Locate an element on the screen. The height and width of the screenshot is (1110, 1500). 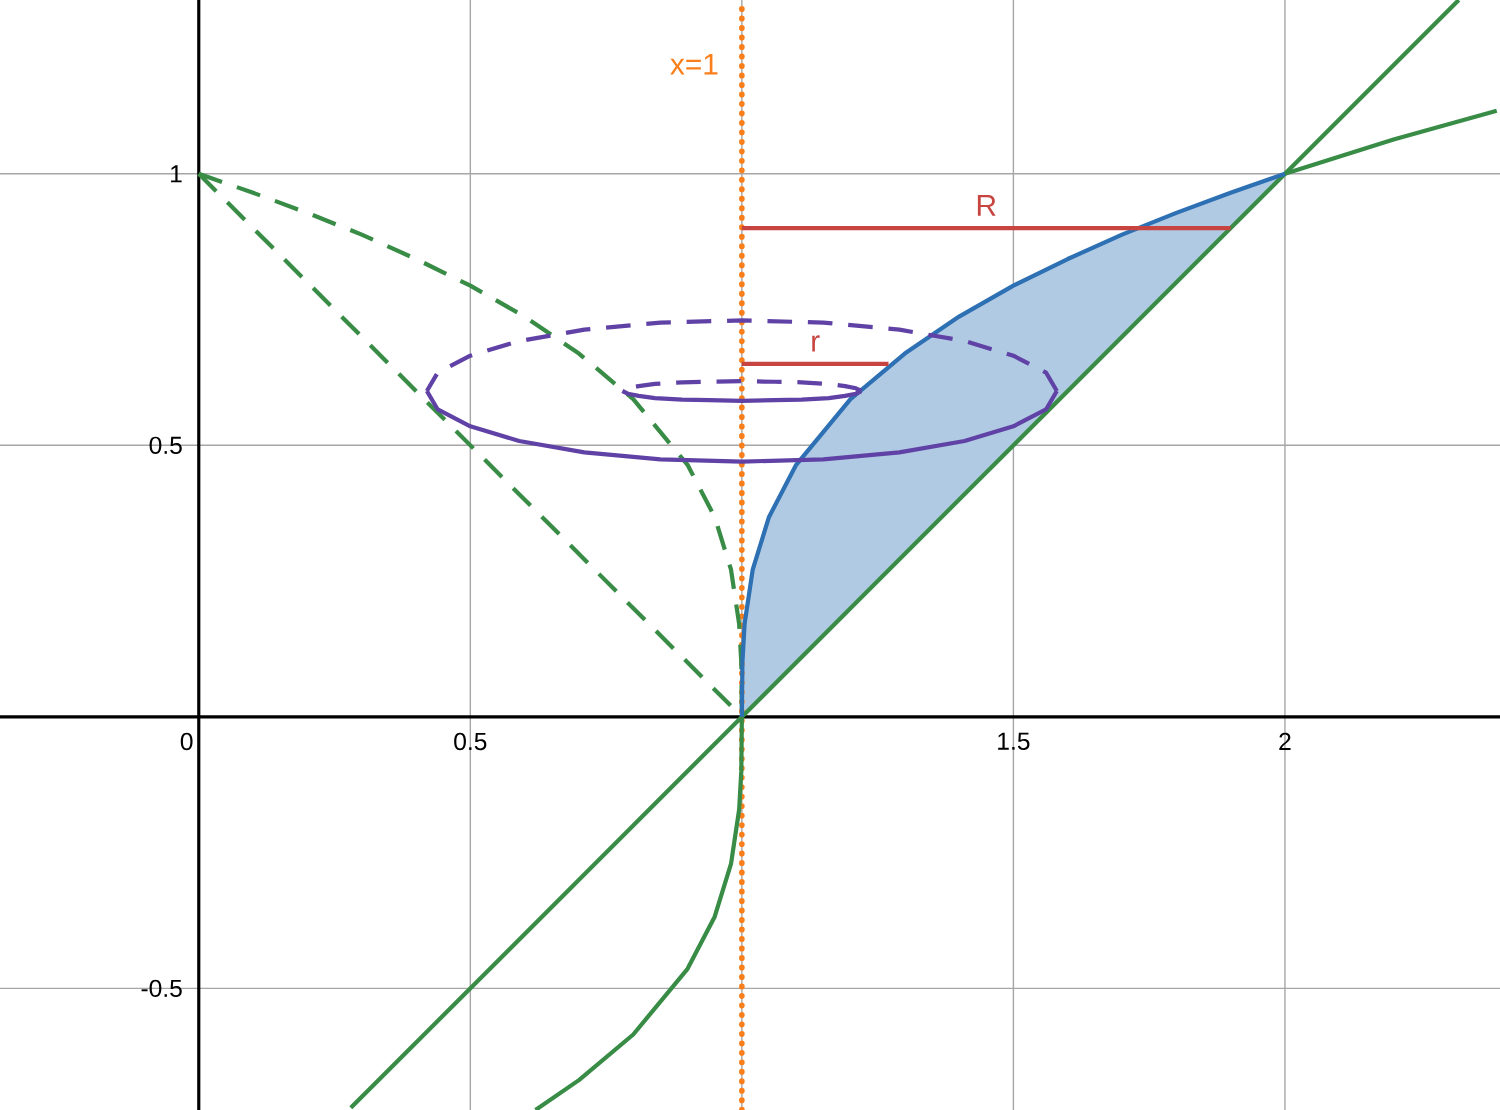
x-tick-label: 2 is located at coordinates (1285, 741).